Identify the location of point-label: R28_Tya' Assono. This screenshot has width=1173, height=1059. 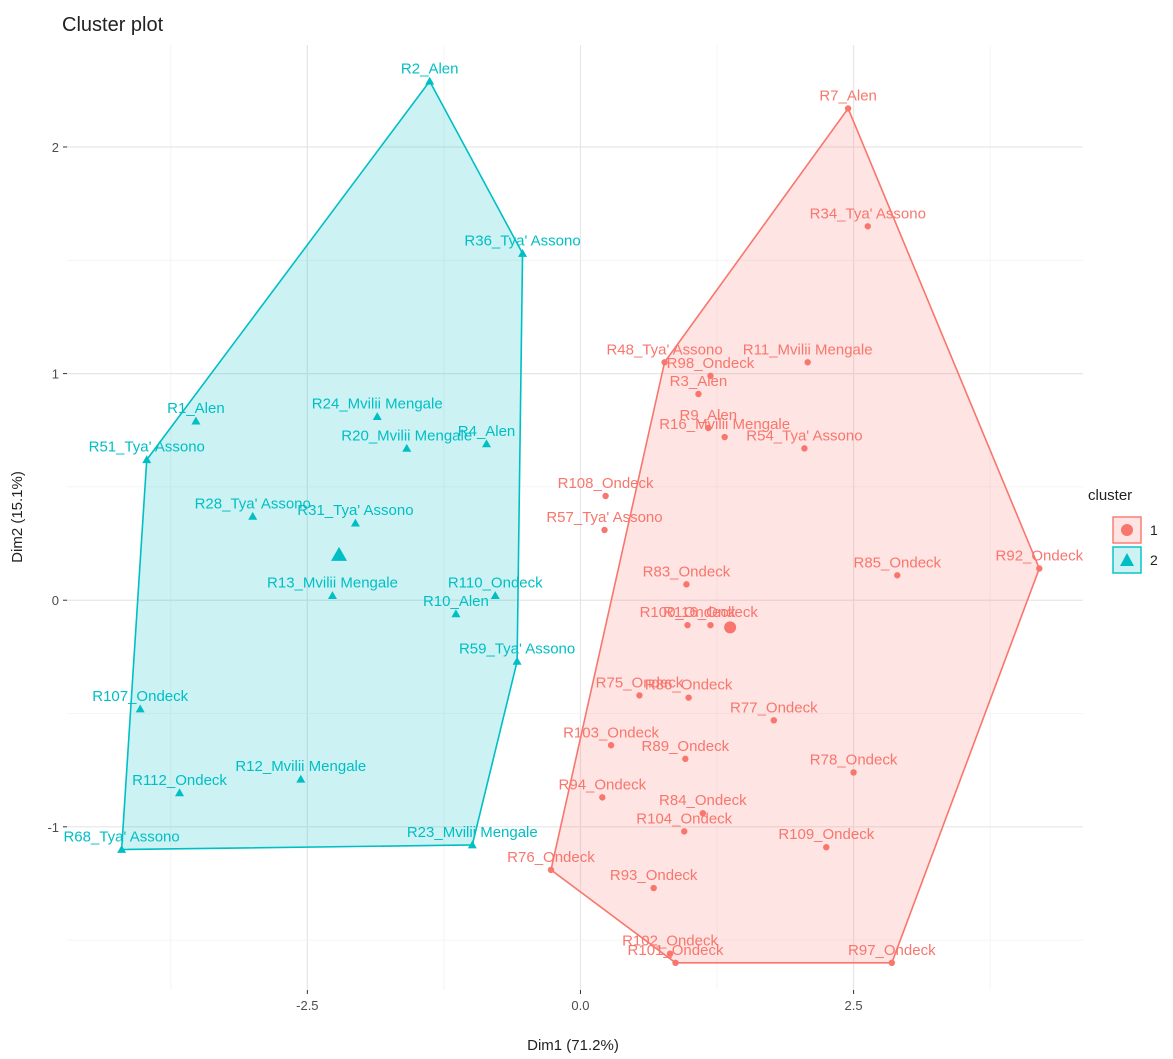
(253, 503).